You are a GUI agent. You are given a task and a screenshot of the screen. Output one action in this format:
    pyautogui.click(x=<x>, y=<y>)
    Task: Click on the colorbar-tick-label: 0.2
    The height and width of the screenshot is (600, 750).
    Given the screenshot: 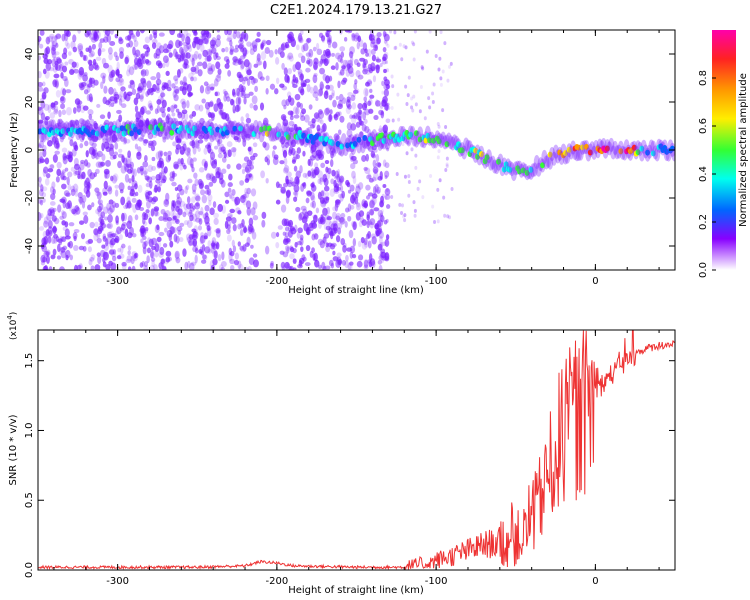 What is the action you would take?
    pyautogui.click(x=703, y=222)
    